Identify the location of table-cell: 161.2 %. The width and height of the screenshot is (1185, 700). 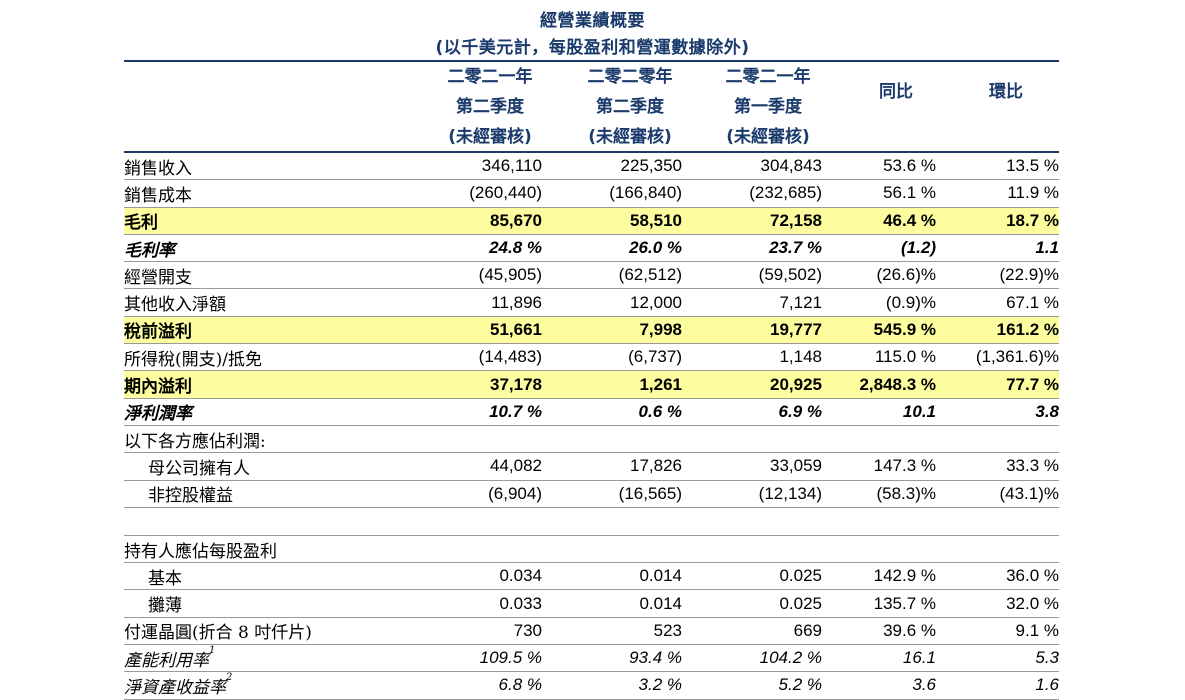
(997, 330).